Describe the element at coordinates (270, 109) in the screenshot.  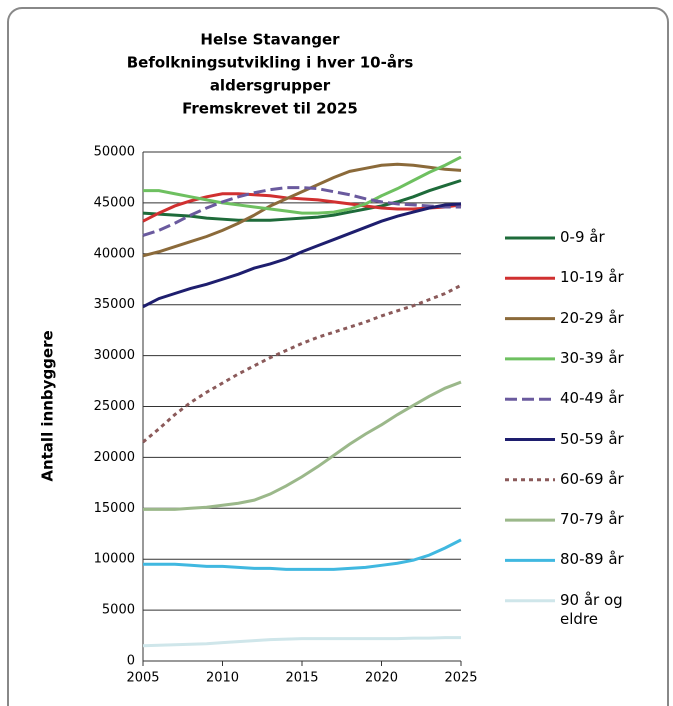
I see `chart-title: Fremskrevet til 2025` at that location.